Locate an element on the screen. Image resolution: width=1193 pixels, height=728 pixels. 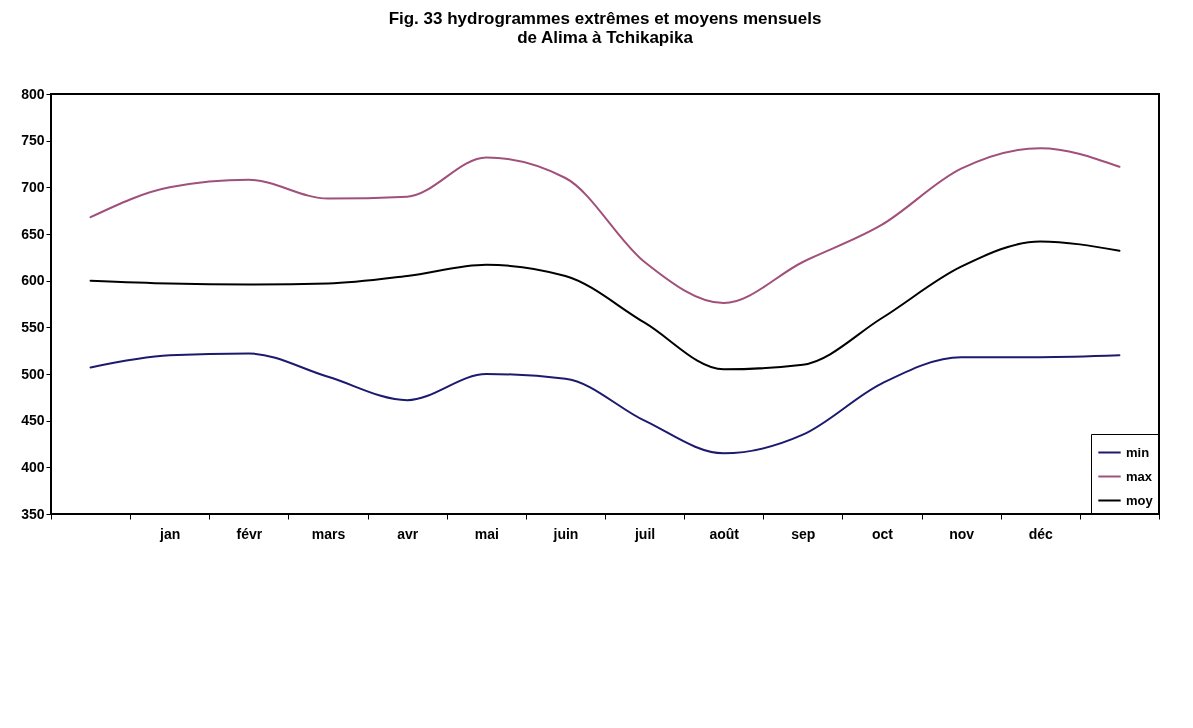
y-tick-label: 450 is located at coordinates (33, 420).